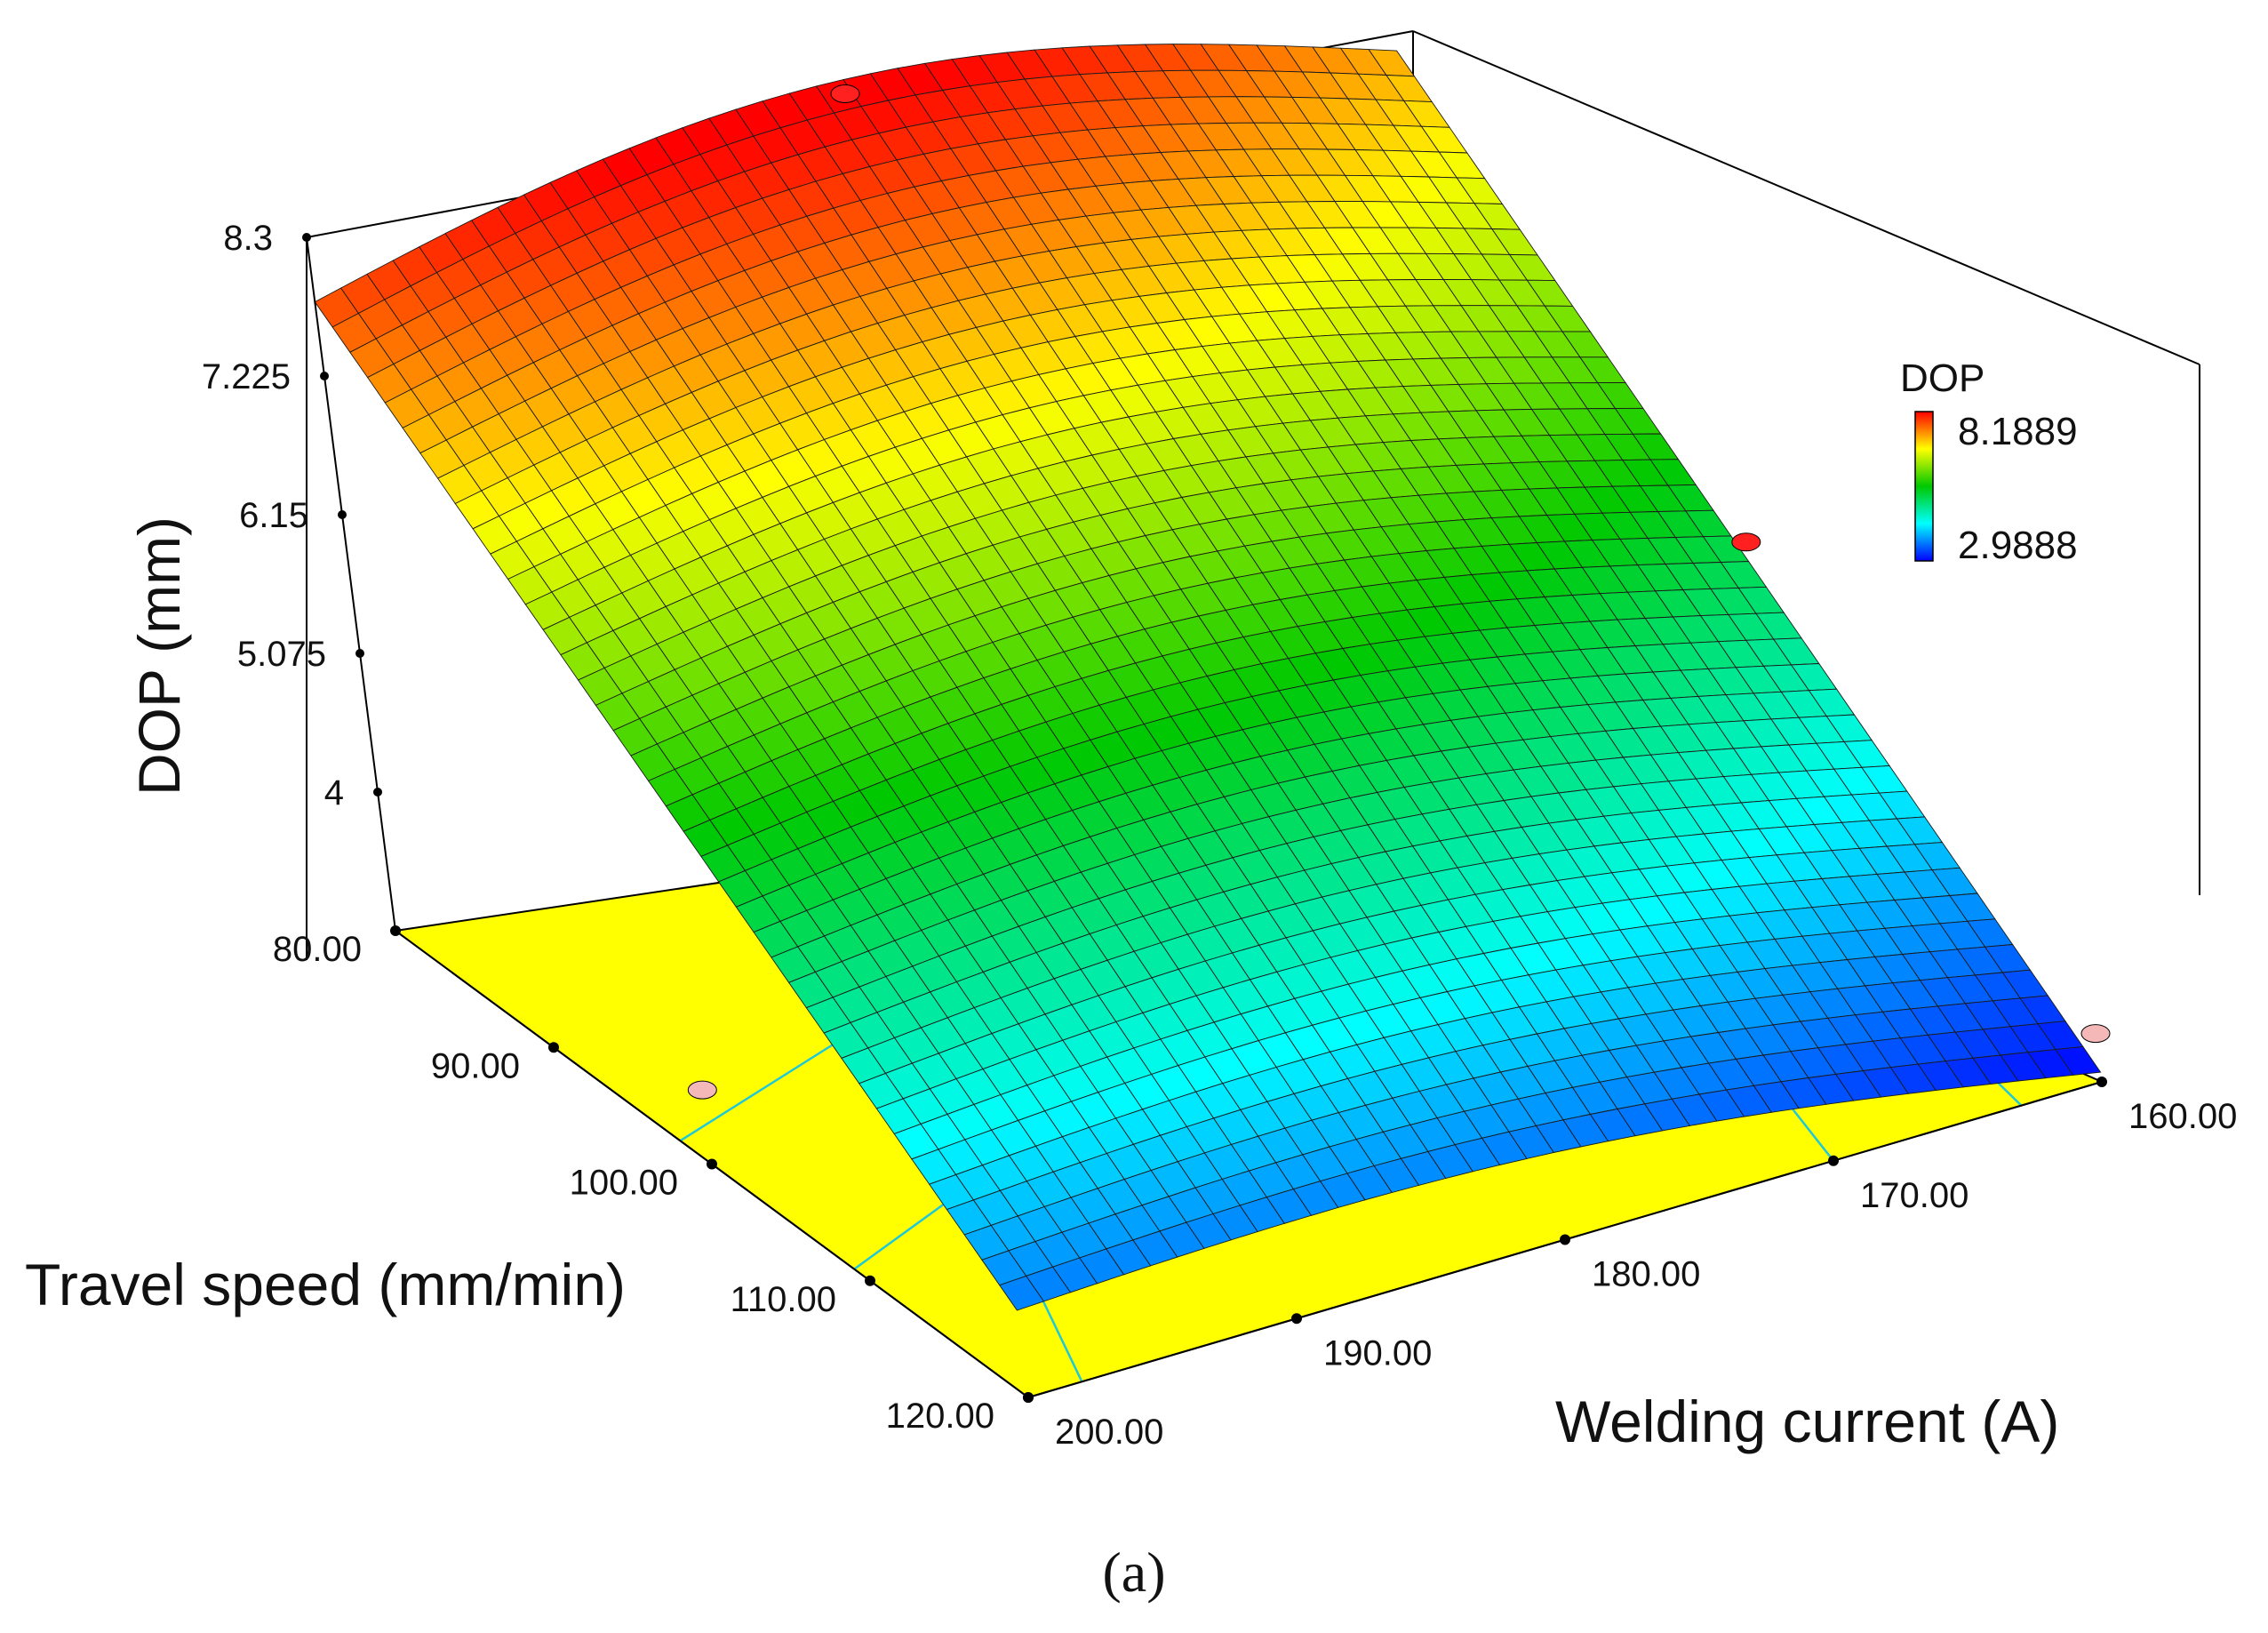 The width and height of the screenshot is (2268, 1633). I want to click on x-tick-label: 160.00, so click(2183, 1116).